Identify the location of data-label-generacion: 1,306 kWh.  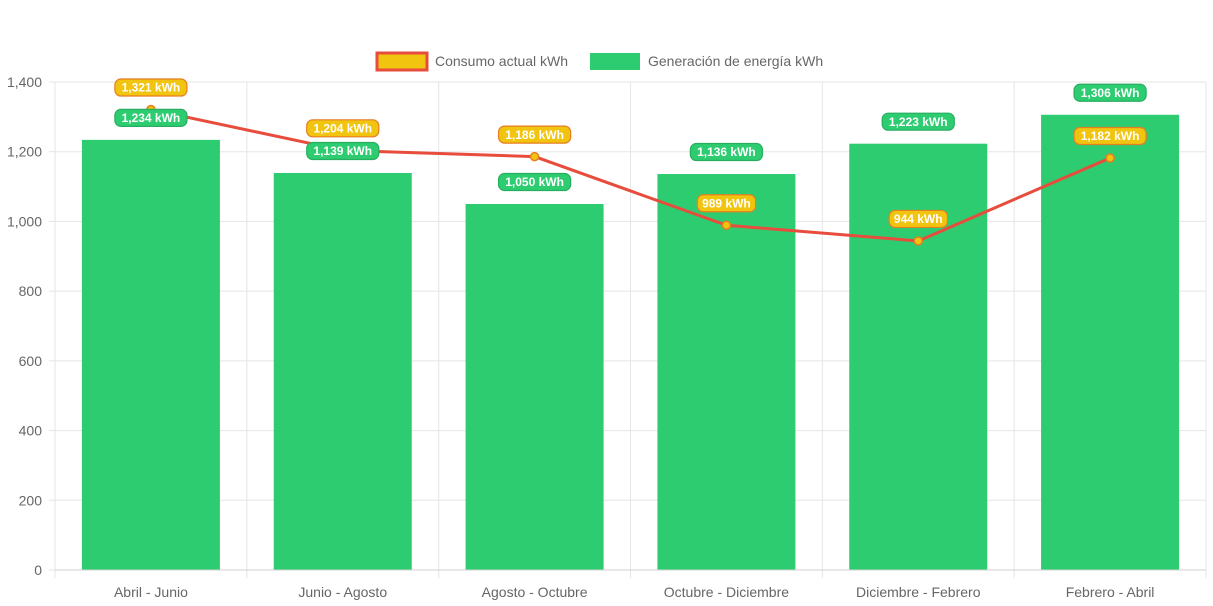
(1110, 92).